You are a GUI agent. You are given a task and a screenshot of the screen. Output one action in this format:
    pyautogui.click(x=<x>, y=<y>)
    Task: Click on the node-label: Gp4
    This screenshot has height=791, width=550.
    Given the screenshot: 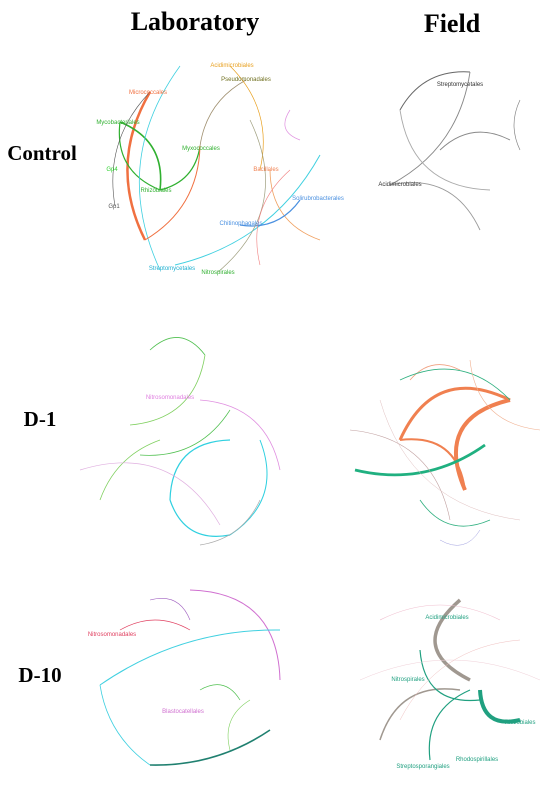 What is the action you would take?
    pyautogui.click(x=112, y=170)
    